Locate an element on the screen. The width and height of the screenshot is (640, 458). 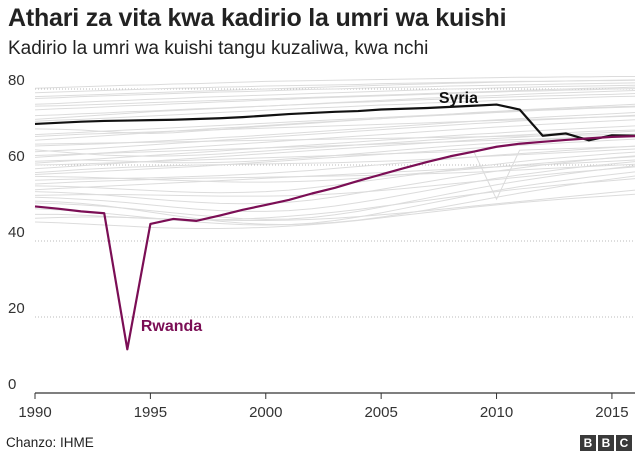
background-line-n17 is located at coordinates (335, 163).